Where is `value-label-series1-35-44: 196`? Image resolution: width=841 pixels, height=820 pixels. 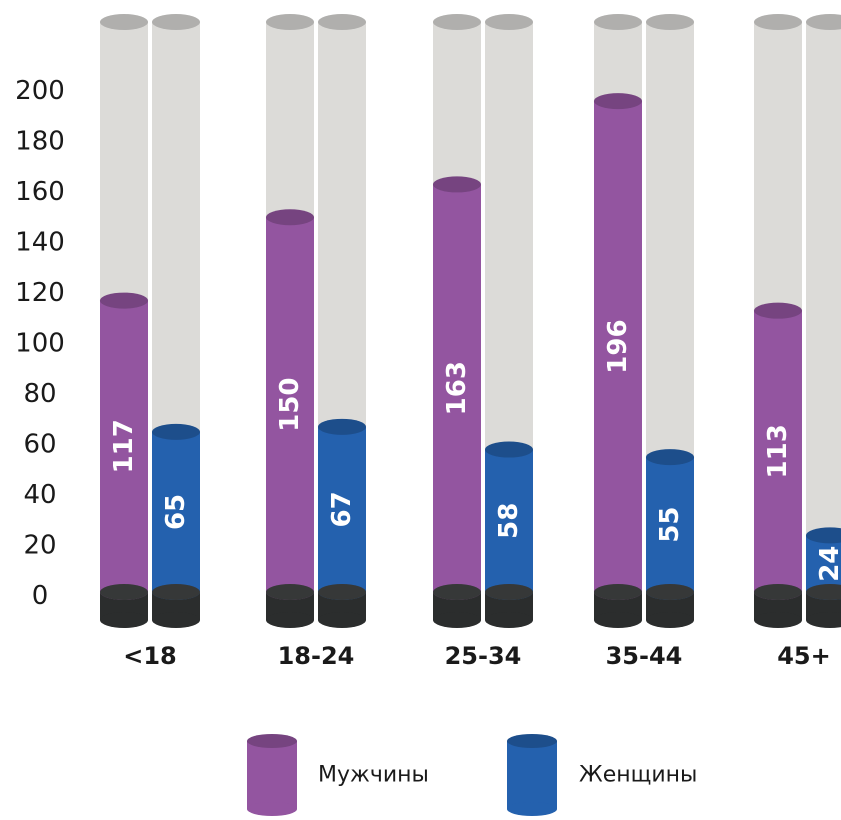
value-label-series1-35-44: 196 is located at coordinates (618, 346).